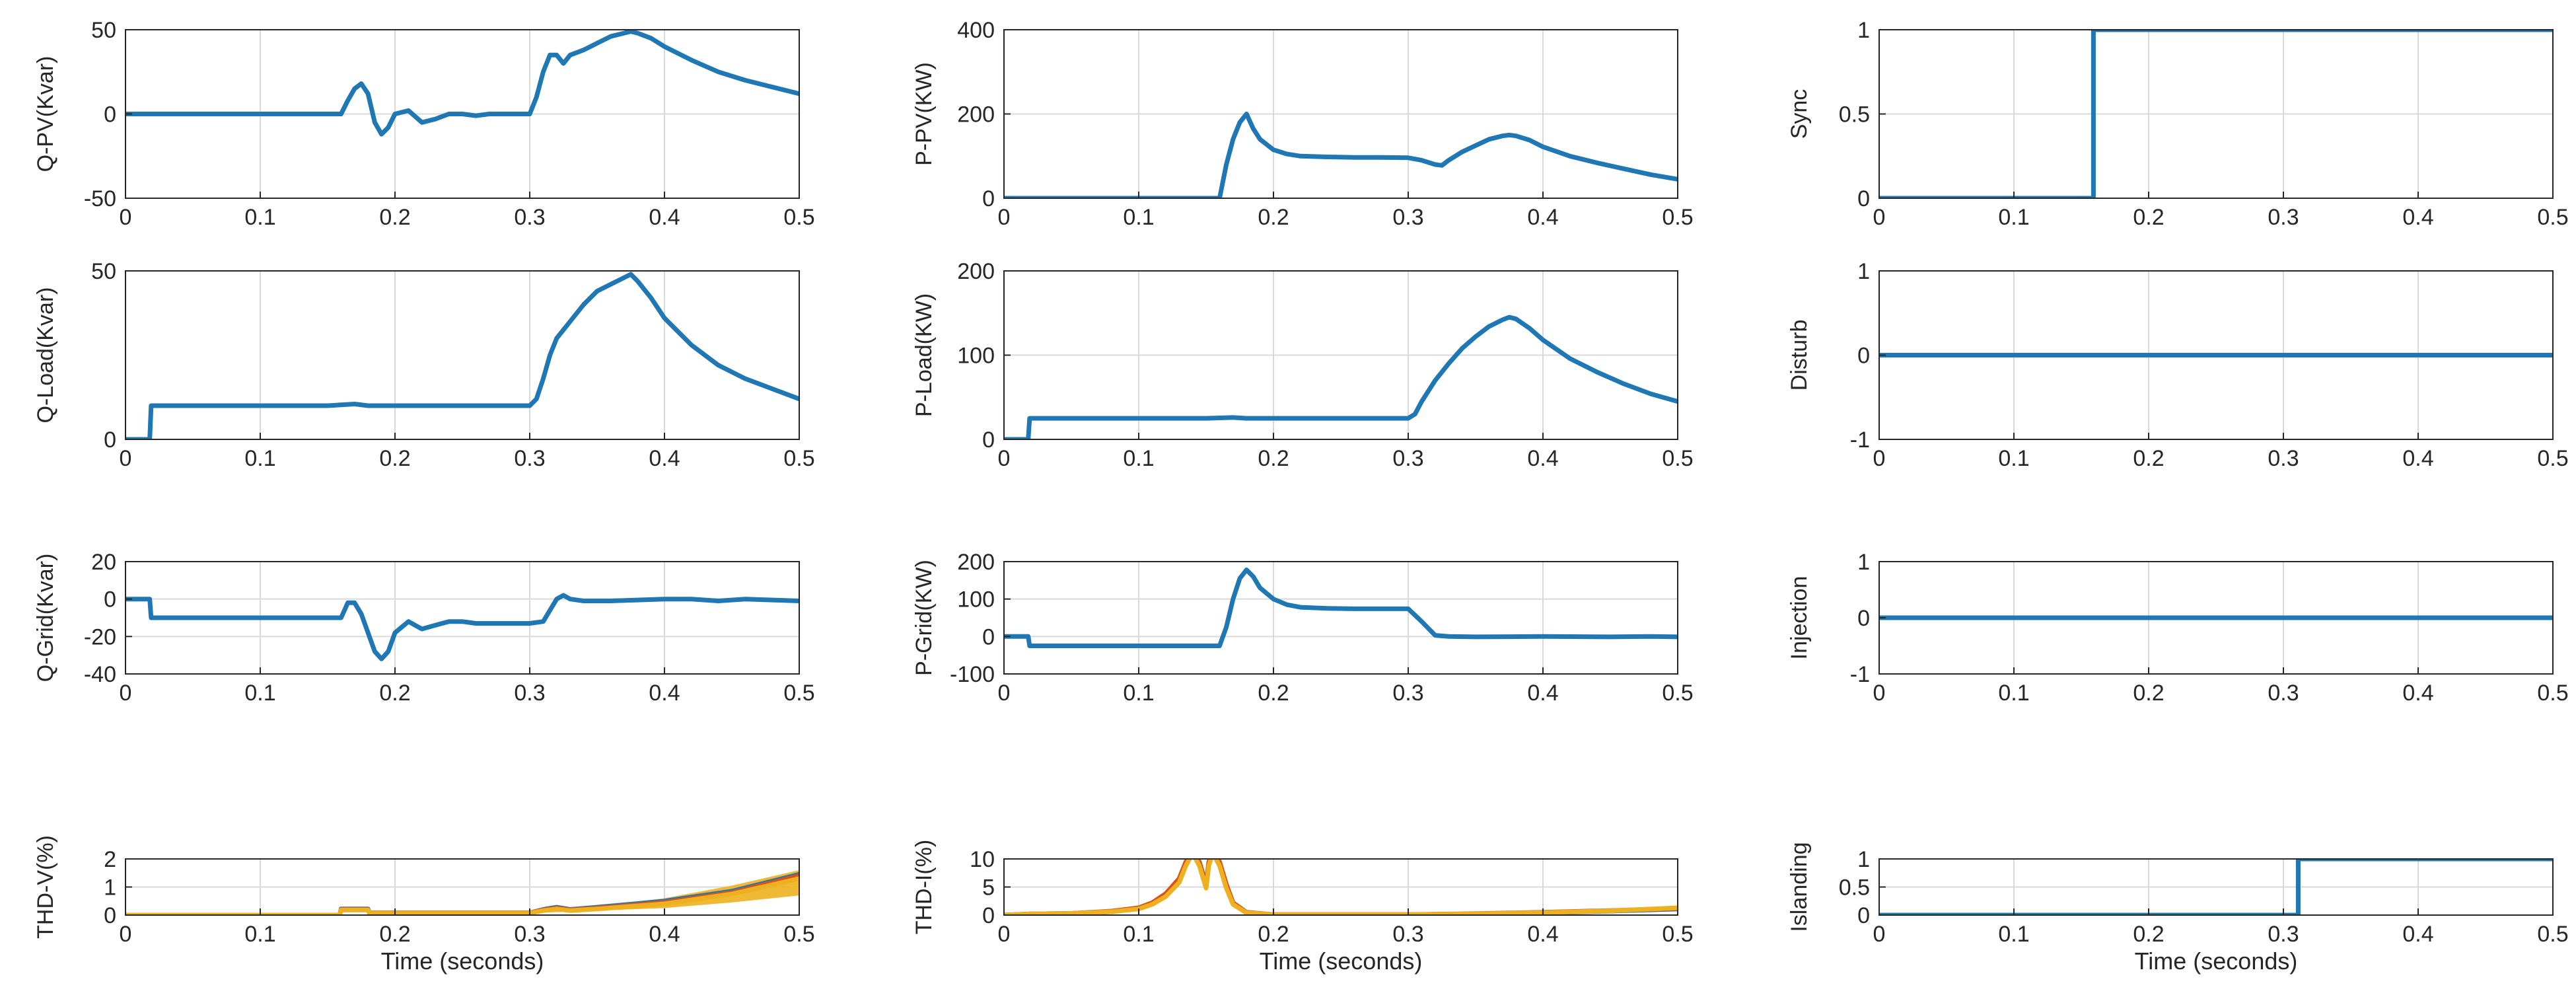 This screenshot has height=999, width=2576. What do you see at coordinates (973, 674) in the screenshot?
I see `y-tick-label: -100` at bounding box center [973, 674].